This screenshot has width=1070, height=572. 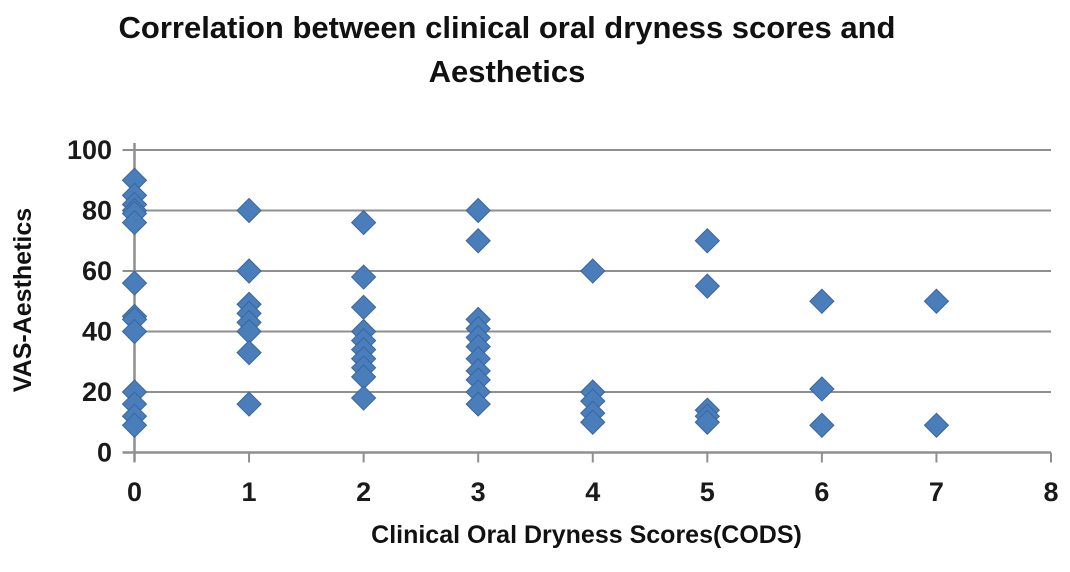 What do you see at coordinates (707, 492) in the screenshot?
I see `x-tick-label: 5` at bounding box center [707, 492].